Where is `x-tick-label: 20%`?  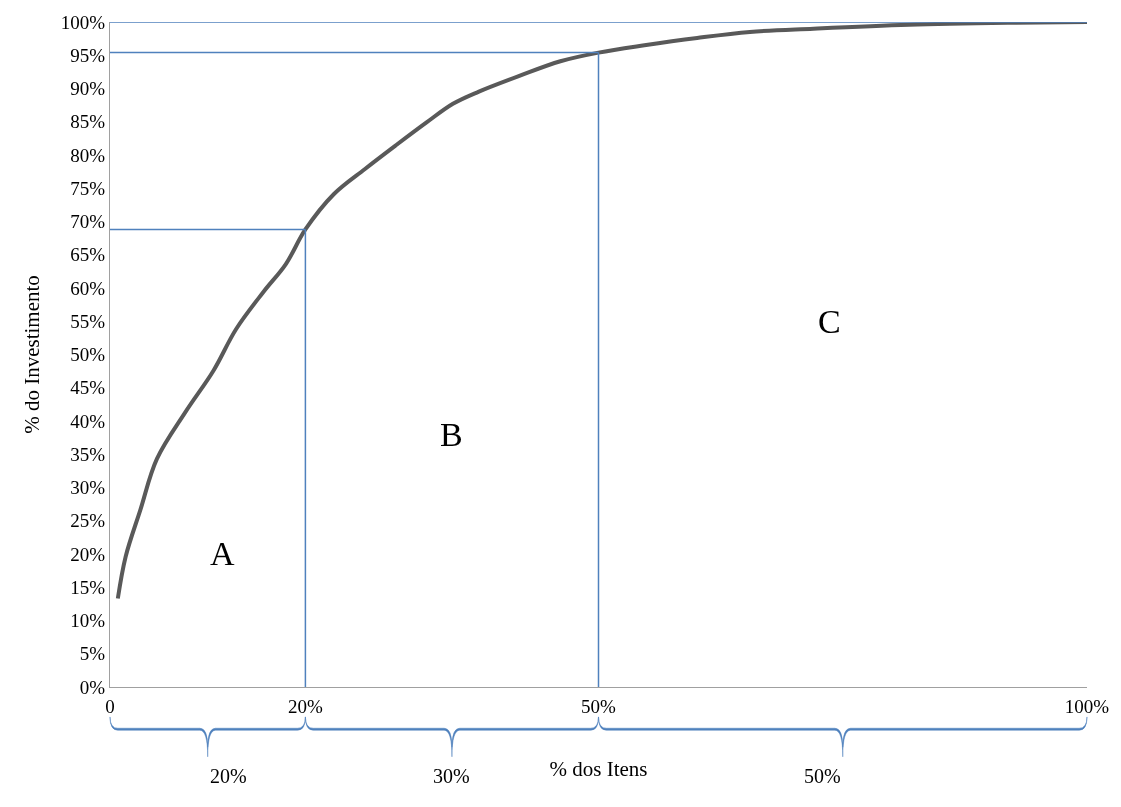 x-tick-label: 20% is located at coordinates (305, 706).